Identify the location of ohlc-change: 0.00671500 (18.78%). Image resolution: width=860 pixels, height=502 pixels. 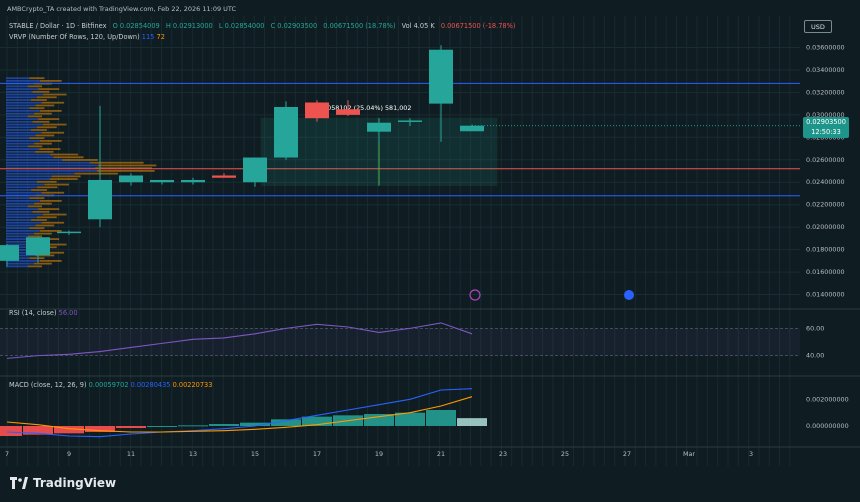
(359, 26).